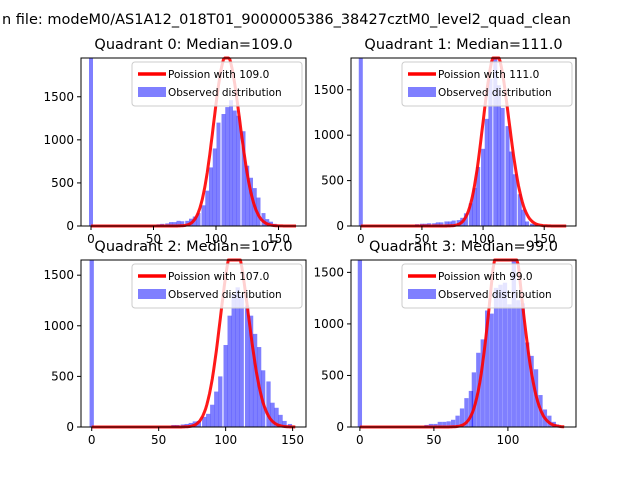 The width and height of the screenshot is (640, 480). Describe the element at coordinates (153, 239) in the screenshot. I see `x-tick-label: 50` at that location.